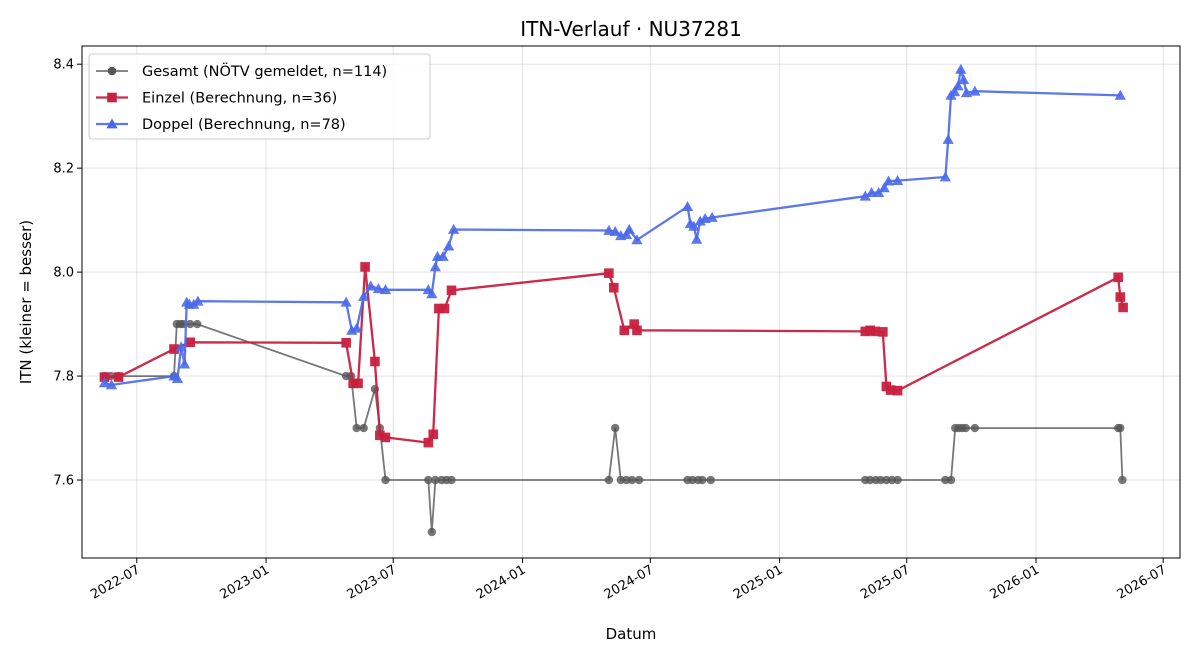  I want to click on chart-title: ITN-Verlauf · NU37281, so click(631, 29).